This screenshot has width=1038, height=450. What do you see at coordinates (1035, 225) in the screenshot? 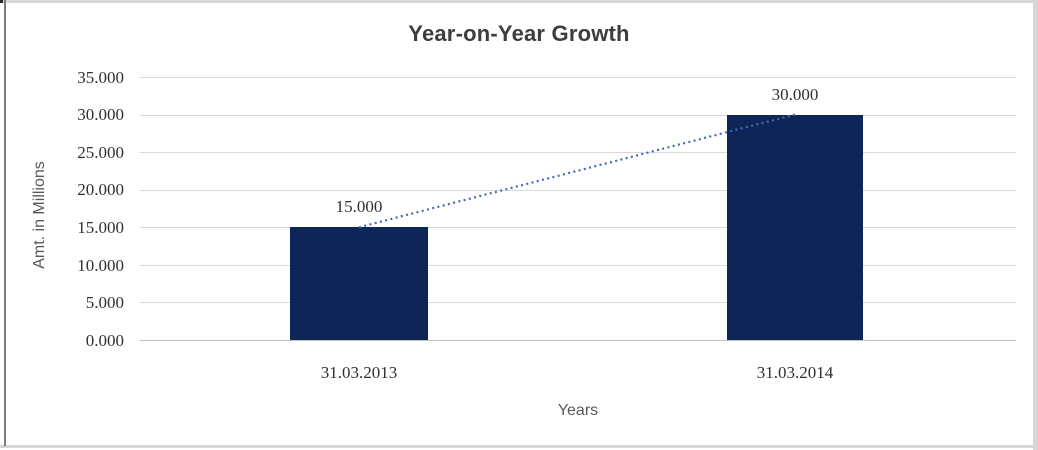
I see `frame-border-right` at bounding box center [1035, 225].